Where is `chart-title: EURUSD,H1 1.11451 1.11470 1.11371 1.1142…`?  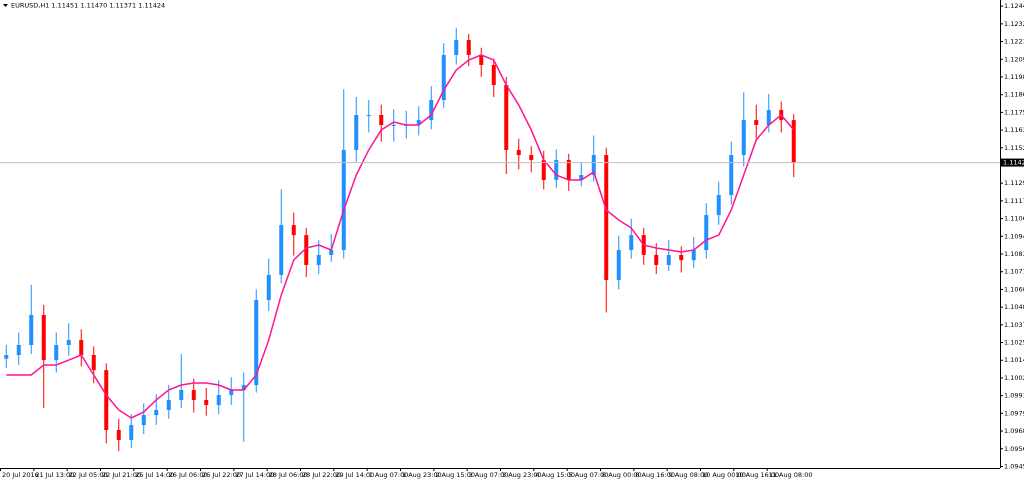
chart-title: EURUSD,H1 1.11451 1.11470 1.11371 1.1142… is located at coordinates (88, 6).